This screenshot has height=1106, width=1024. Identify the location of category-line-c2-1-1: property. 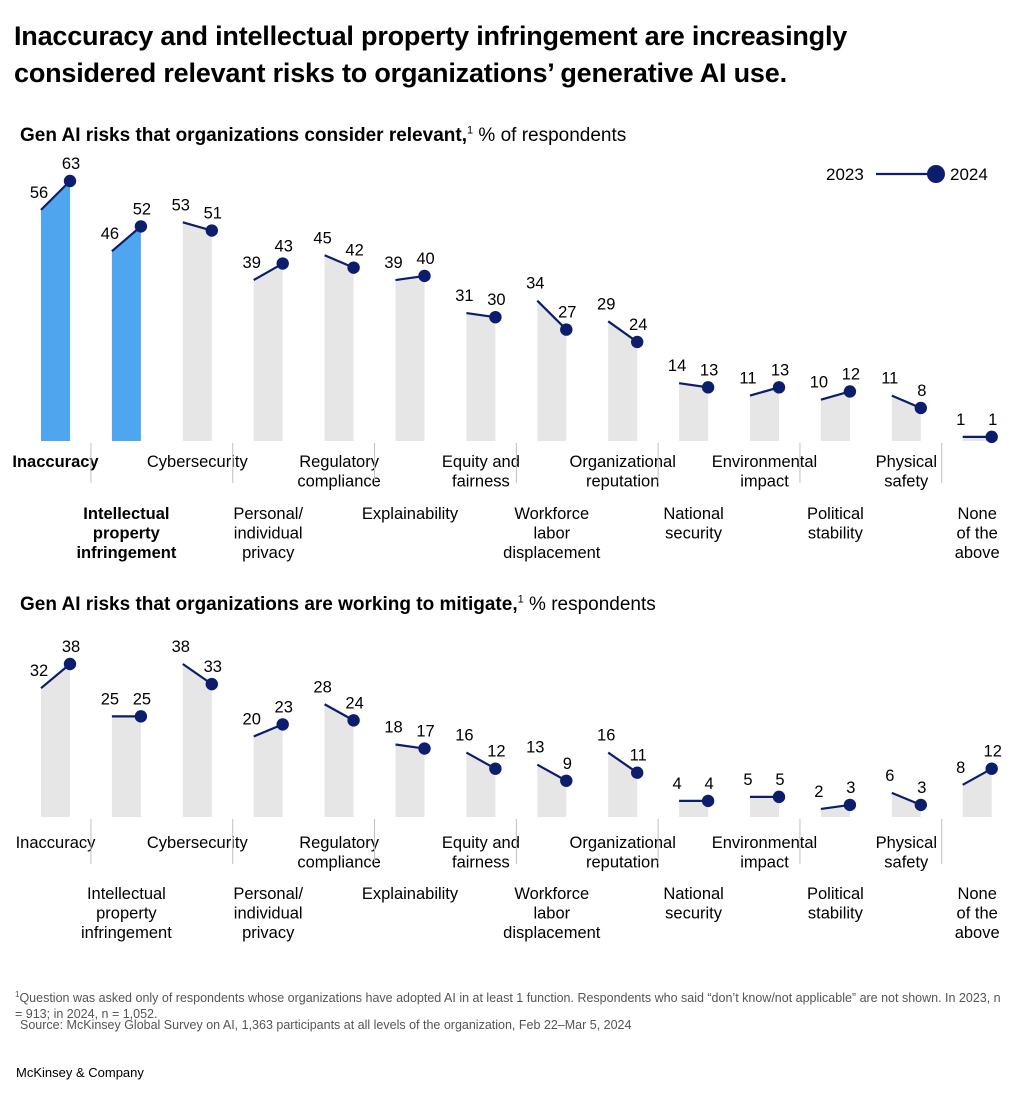
(126, 914).